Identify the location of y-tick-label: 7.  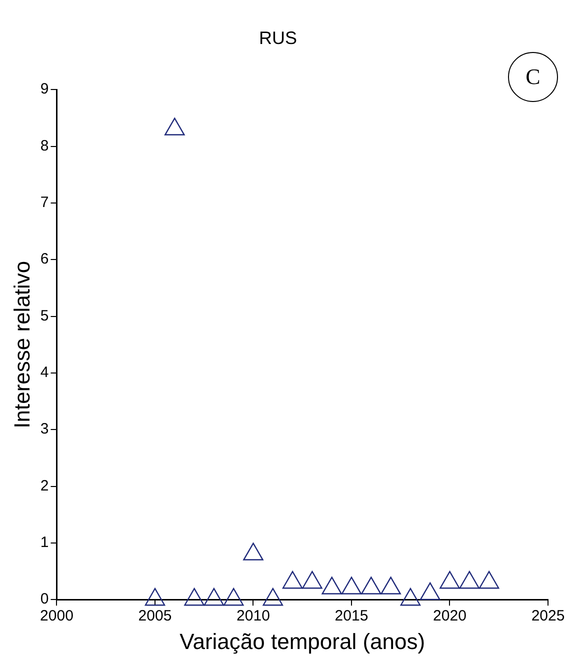
(44, 203).